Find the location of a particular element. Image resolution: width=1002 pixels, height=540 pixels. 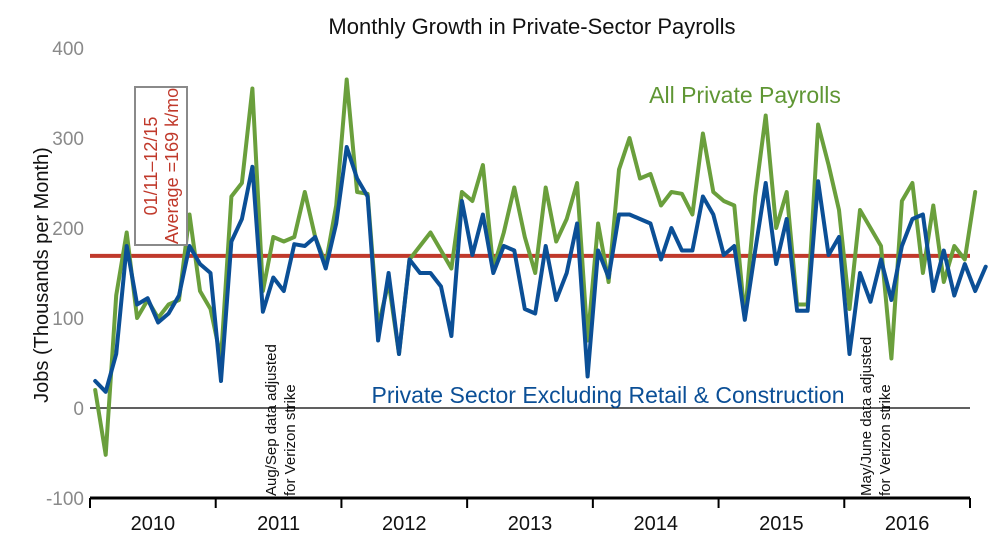

x-tick-label: 2013 is located at coordinates (530, 524).